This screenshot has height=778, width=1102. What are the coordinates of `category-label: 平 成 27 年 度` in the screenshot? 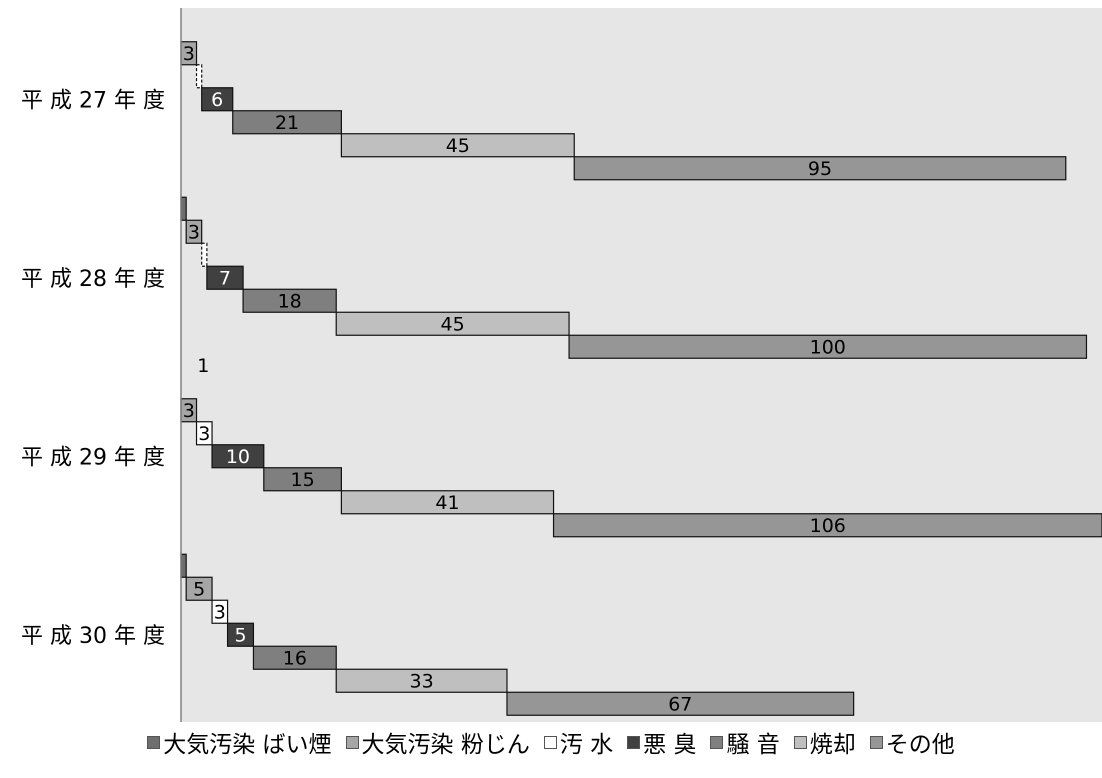 It's located at (93, 100).